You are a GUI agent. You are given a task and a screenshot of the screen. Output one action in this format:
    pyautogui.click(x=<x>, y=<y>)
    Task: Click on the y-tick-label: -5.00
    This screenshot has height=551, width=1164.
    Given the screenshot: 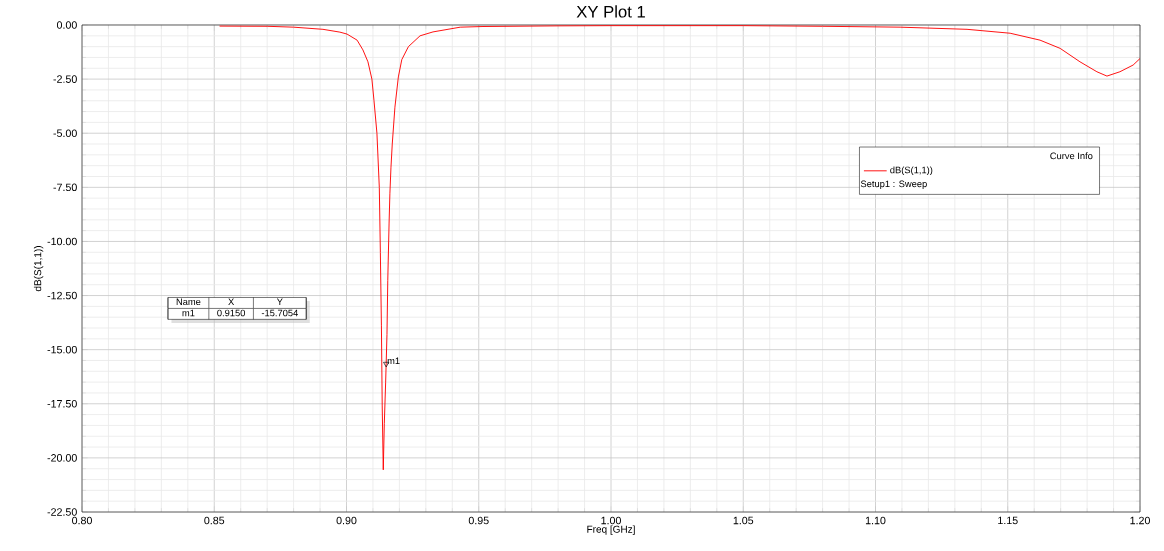 What is the action you would take?
    pyautogui.click(x=65, y=133)
    